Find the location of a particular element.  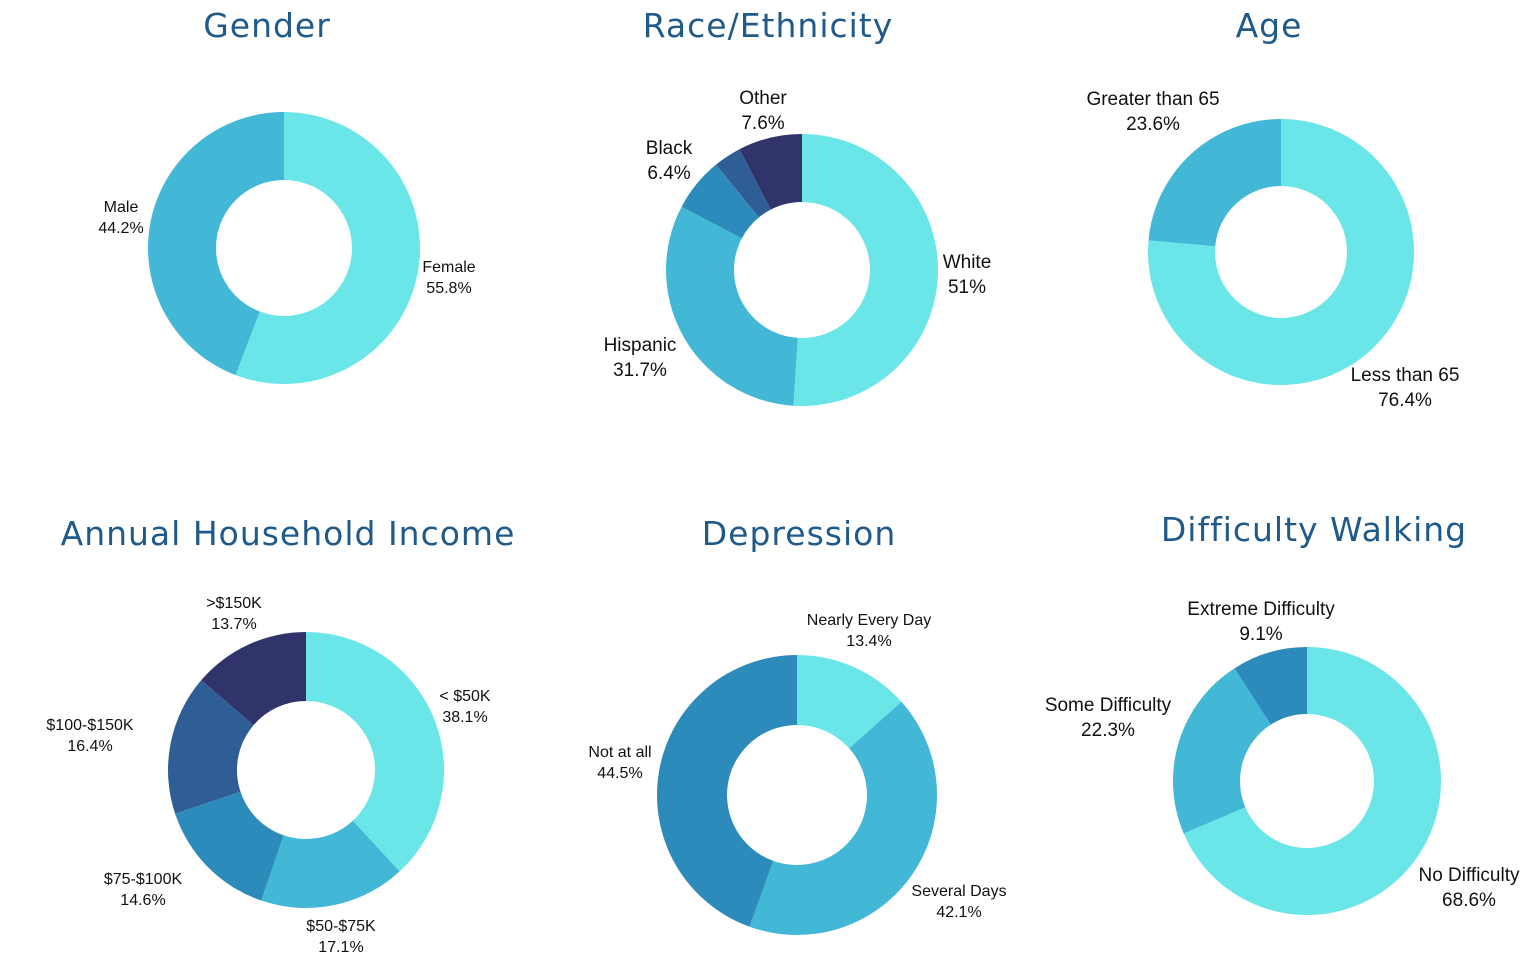

slice-income-50-75k is located at coordinates (330, 864).